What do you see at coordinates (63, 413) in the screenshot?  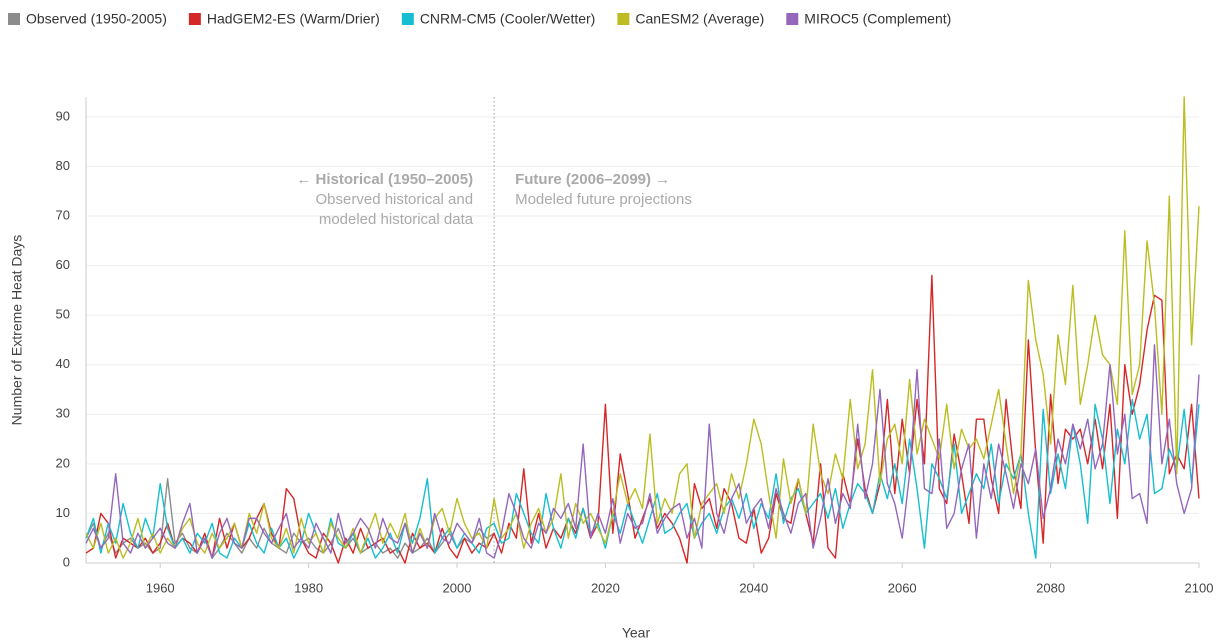 I see `y-tick-label: 30` at bounding box center [63, 413].